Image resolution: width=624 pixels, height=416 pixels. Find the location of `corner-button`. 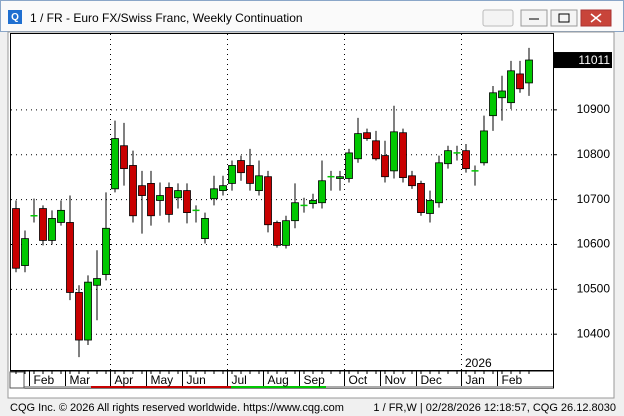

corner-button is located at coordinates (17, 380).